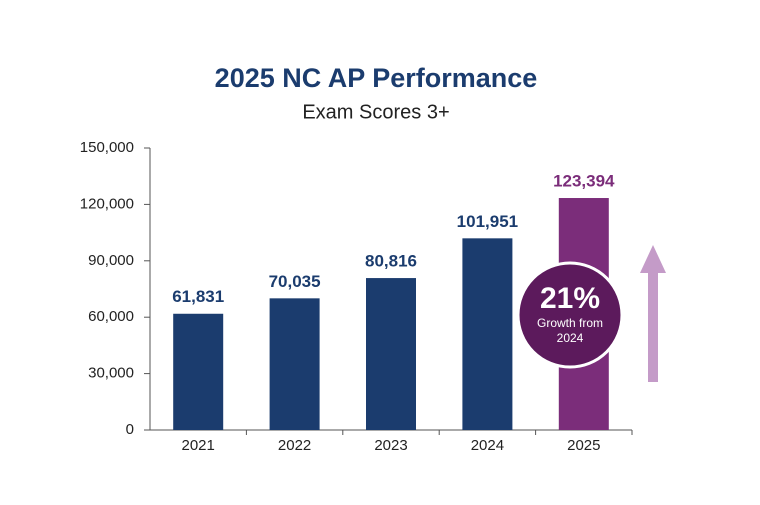 The width and height of the screenshot is (760, 505). What do you see at coordinates (198, 296) in the screenshot?
I see `value-label: 61,831` at bounding box center [198, 296].